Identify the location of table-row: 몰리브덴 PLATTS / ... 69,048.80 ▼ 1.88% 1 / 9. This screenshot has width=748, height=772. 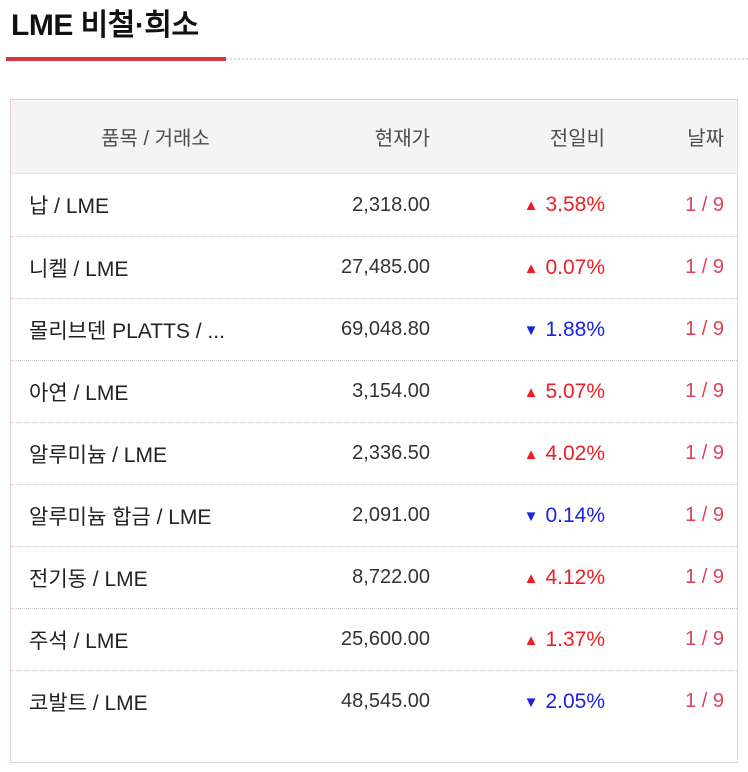
(374, 329).